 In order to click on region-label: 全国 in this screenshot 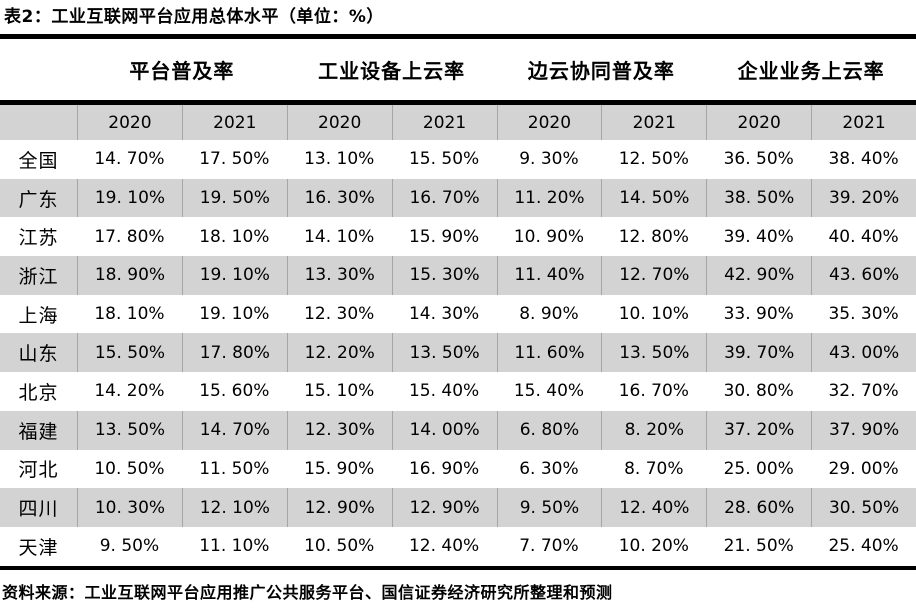, I will do `click(38, 160)`.